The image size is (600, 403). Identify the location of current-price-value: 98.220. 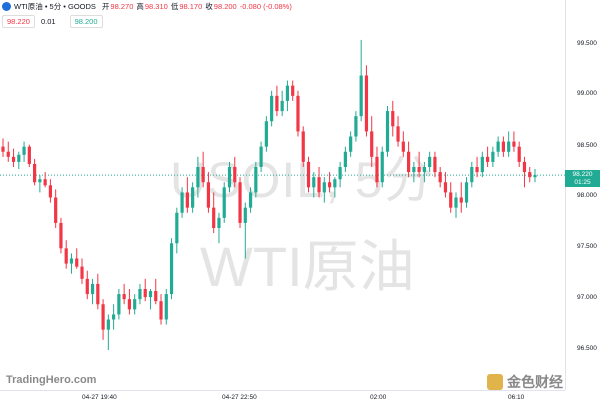
(582, 174).